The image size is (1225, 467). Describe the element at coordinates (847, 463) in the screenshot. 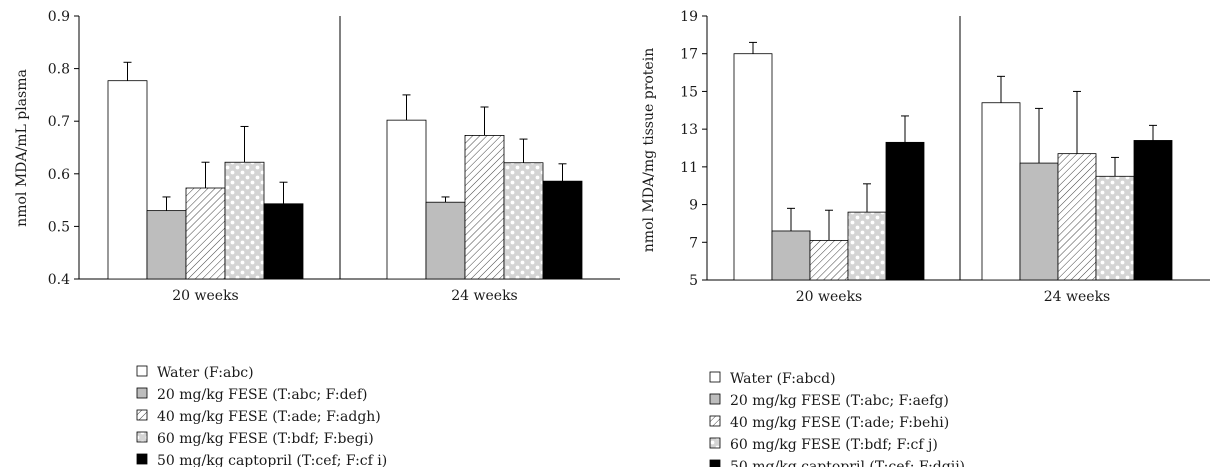

I see `legend-label: 50 mg/kg captopril (T:cef; F:dgij)` at that location.